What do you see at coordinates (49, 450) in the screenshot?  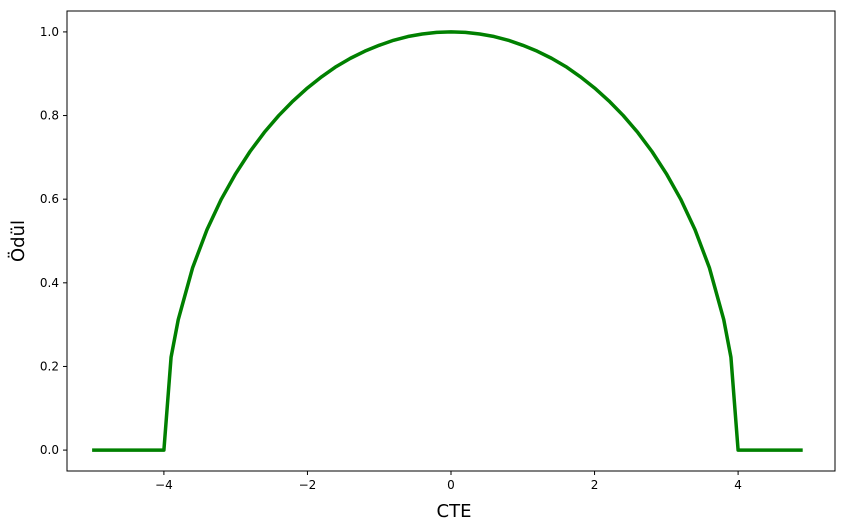 I see `y-tick-label: 0.0` at bounding box center [49, 450].